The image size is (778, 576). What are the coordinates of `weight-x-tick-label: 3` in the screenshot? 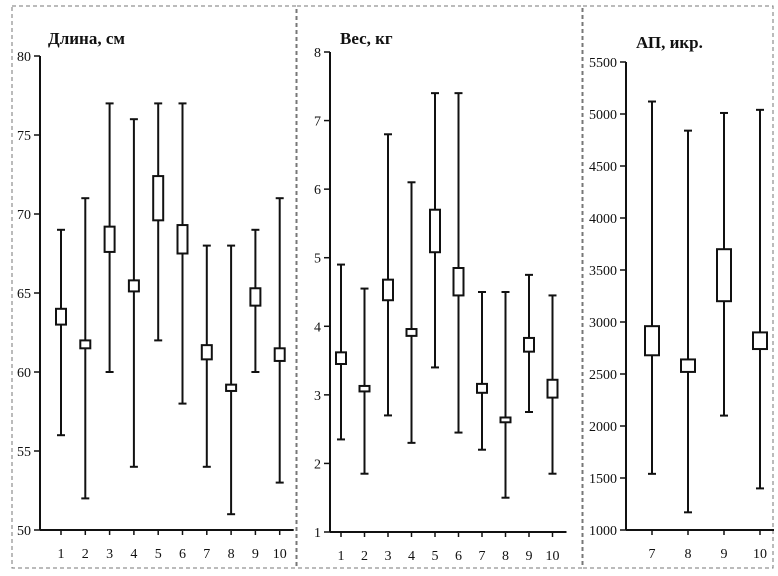 It's located at (388, 556).